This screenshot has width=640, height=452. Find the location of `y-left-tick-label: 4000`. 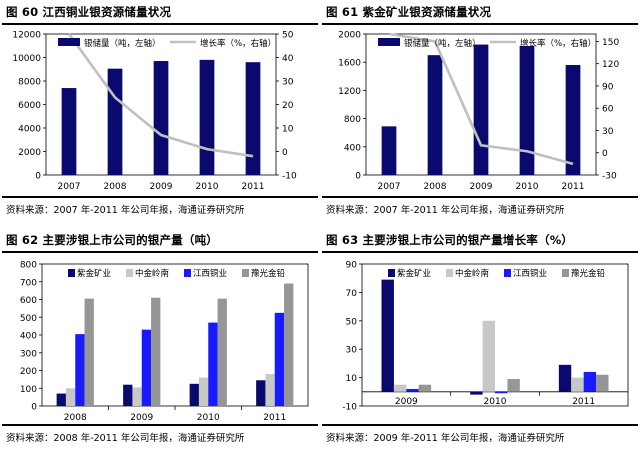

y-left-tick-label: 4000 is located at coordinates (29, 130).